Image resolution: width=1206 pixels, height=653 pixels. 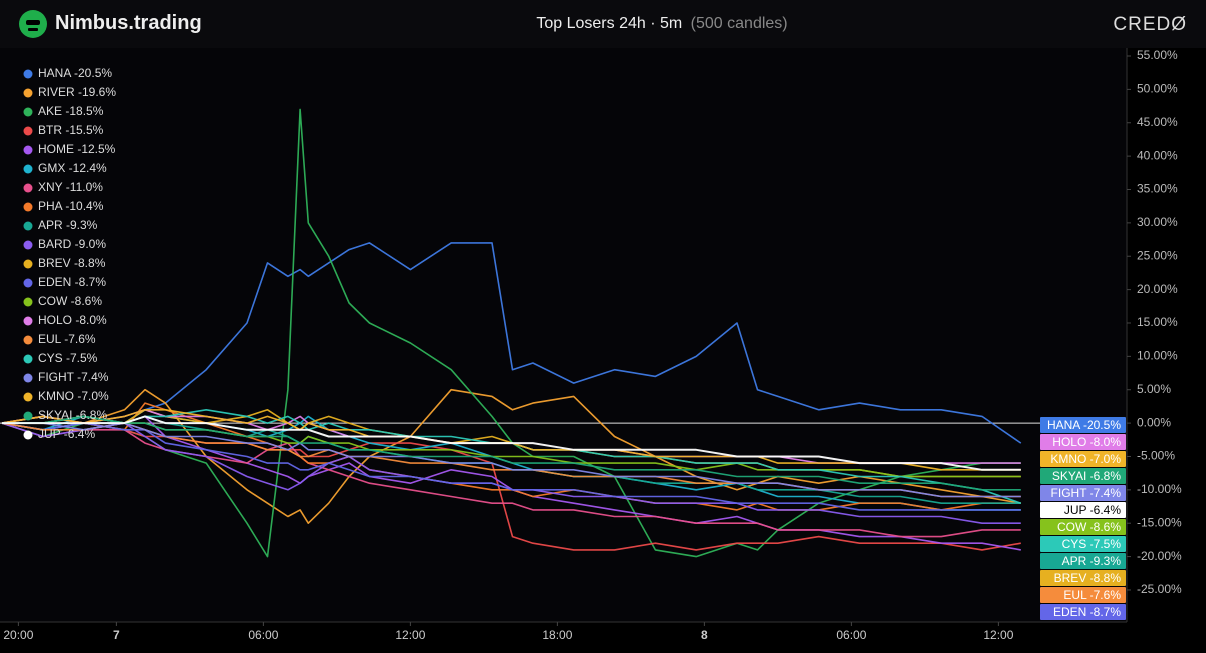 I want to click on legend-label: XNY -11.0%, so click(x=70, y=187).